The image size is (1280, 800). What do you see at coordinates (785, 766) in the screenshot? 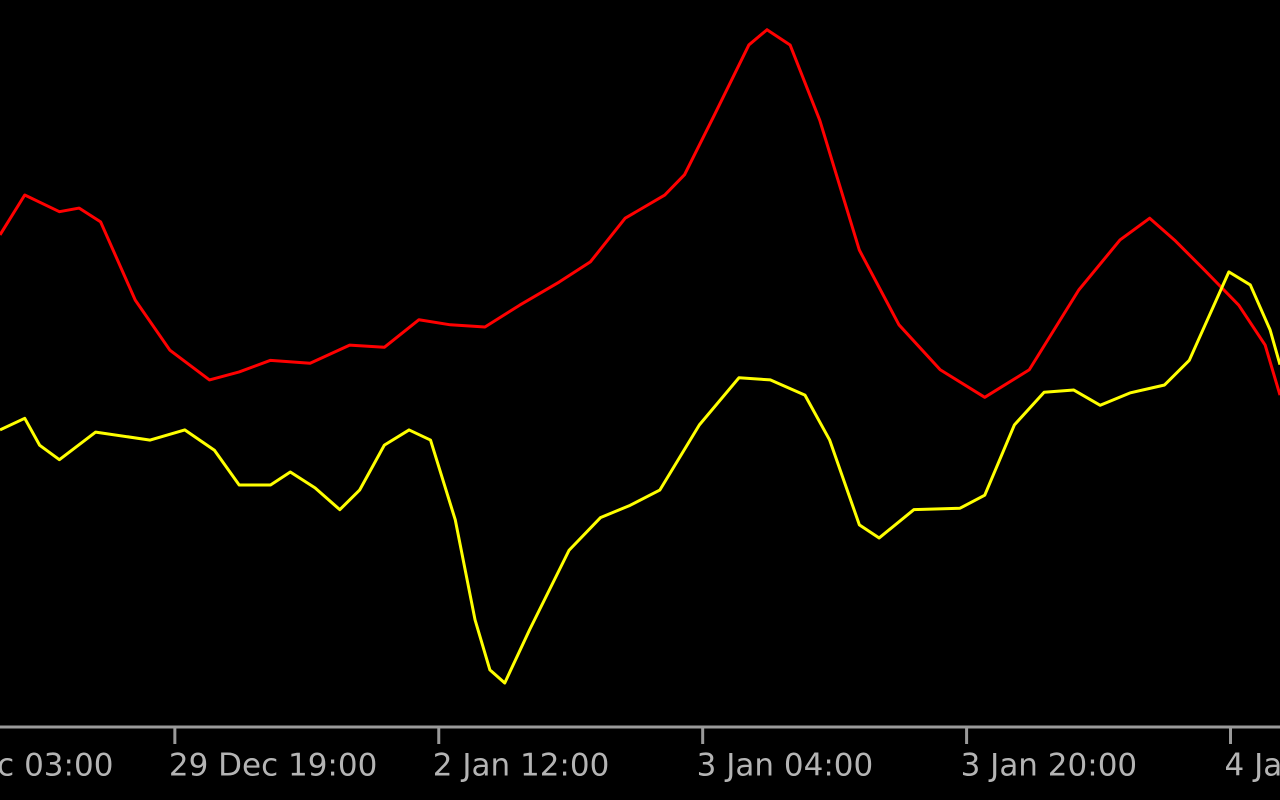
I see `x-tick-label: 3 Jan 04:00` at bounding box center [785, 766].